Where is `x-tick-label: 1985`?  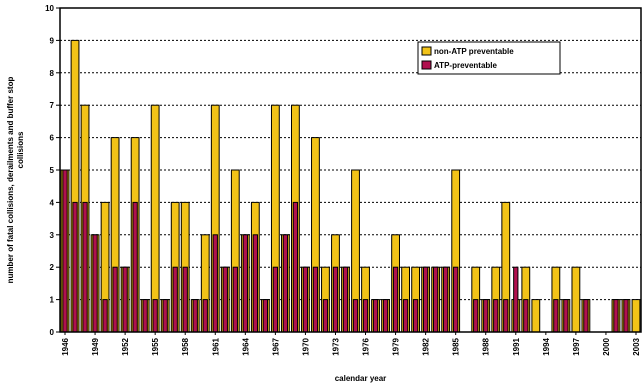 x-tick-label: 1985 is located at coordinates (456, 346).